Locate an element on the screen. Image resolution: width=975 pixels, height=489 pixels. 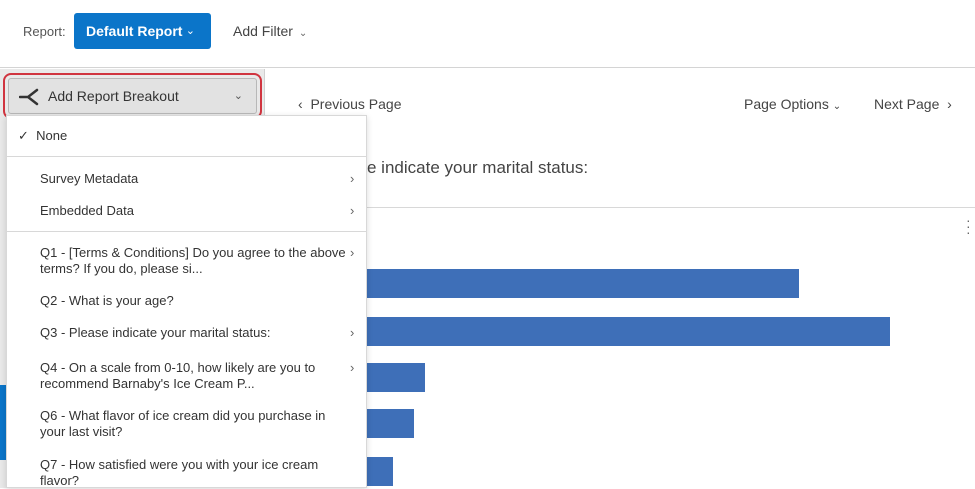
add-report-breakout-button: Add Report Breakout ⌄ is located at coordinates (132, 96).